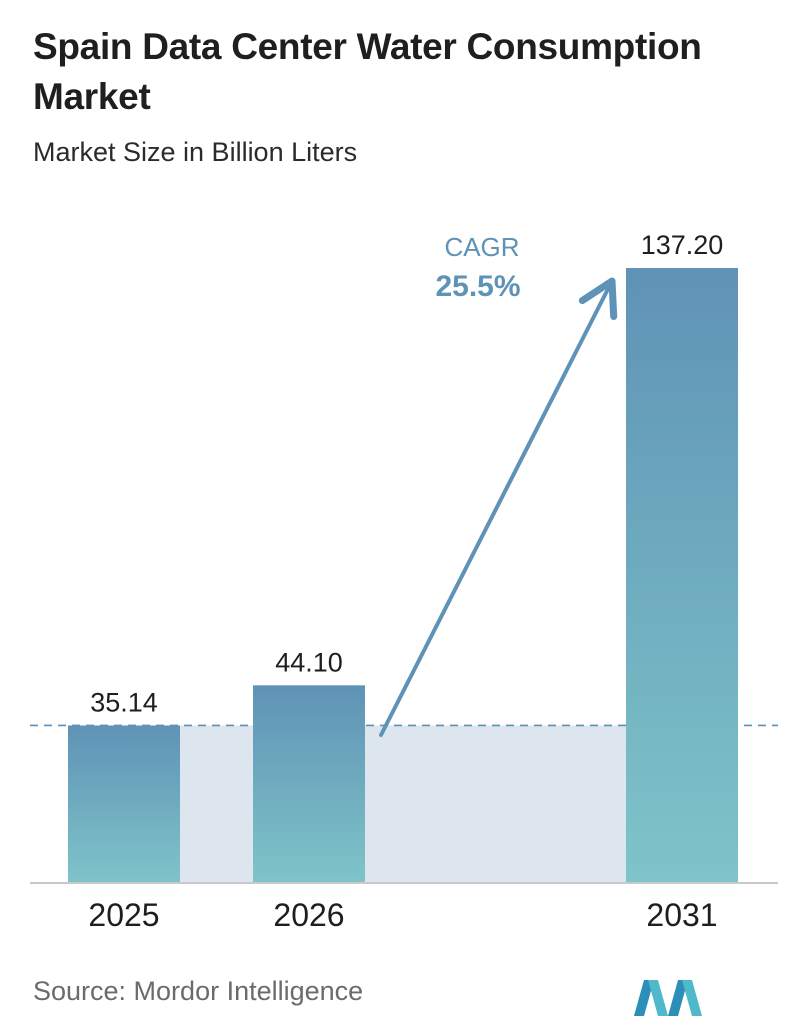 The image size is (796, 1034). What do you see at coordinates (498, 507) in the screenshot?
I see `cagr-arrow` at bounding box center [498, 507].